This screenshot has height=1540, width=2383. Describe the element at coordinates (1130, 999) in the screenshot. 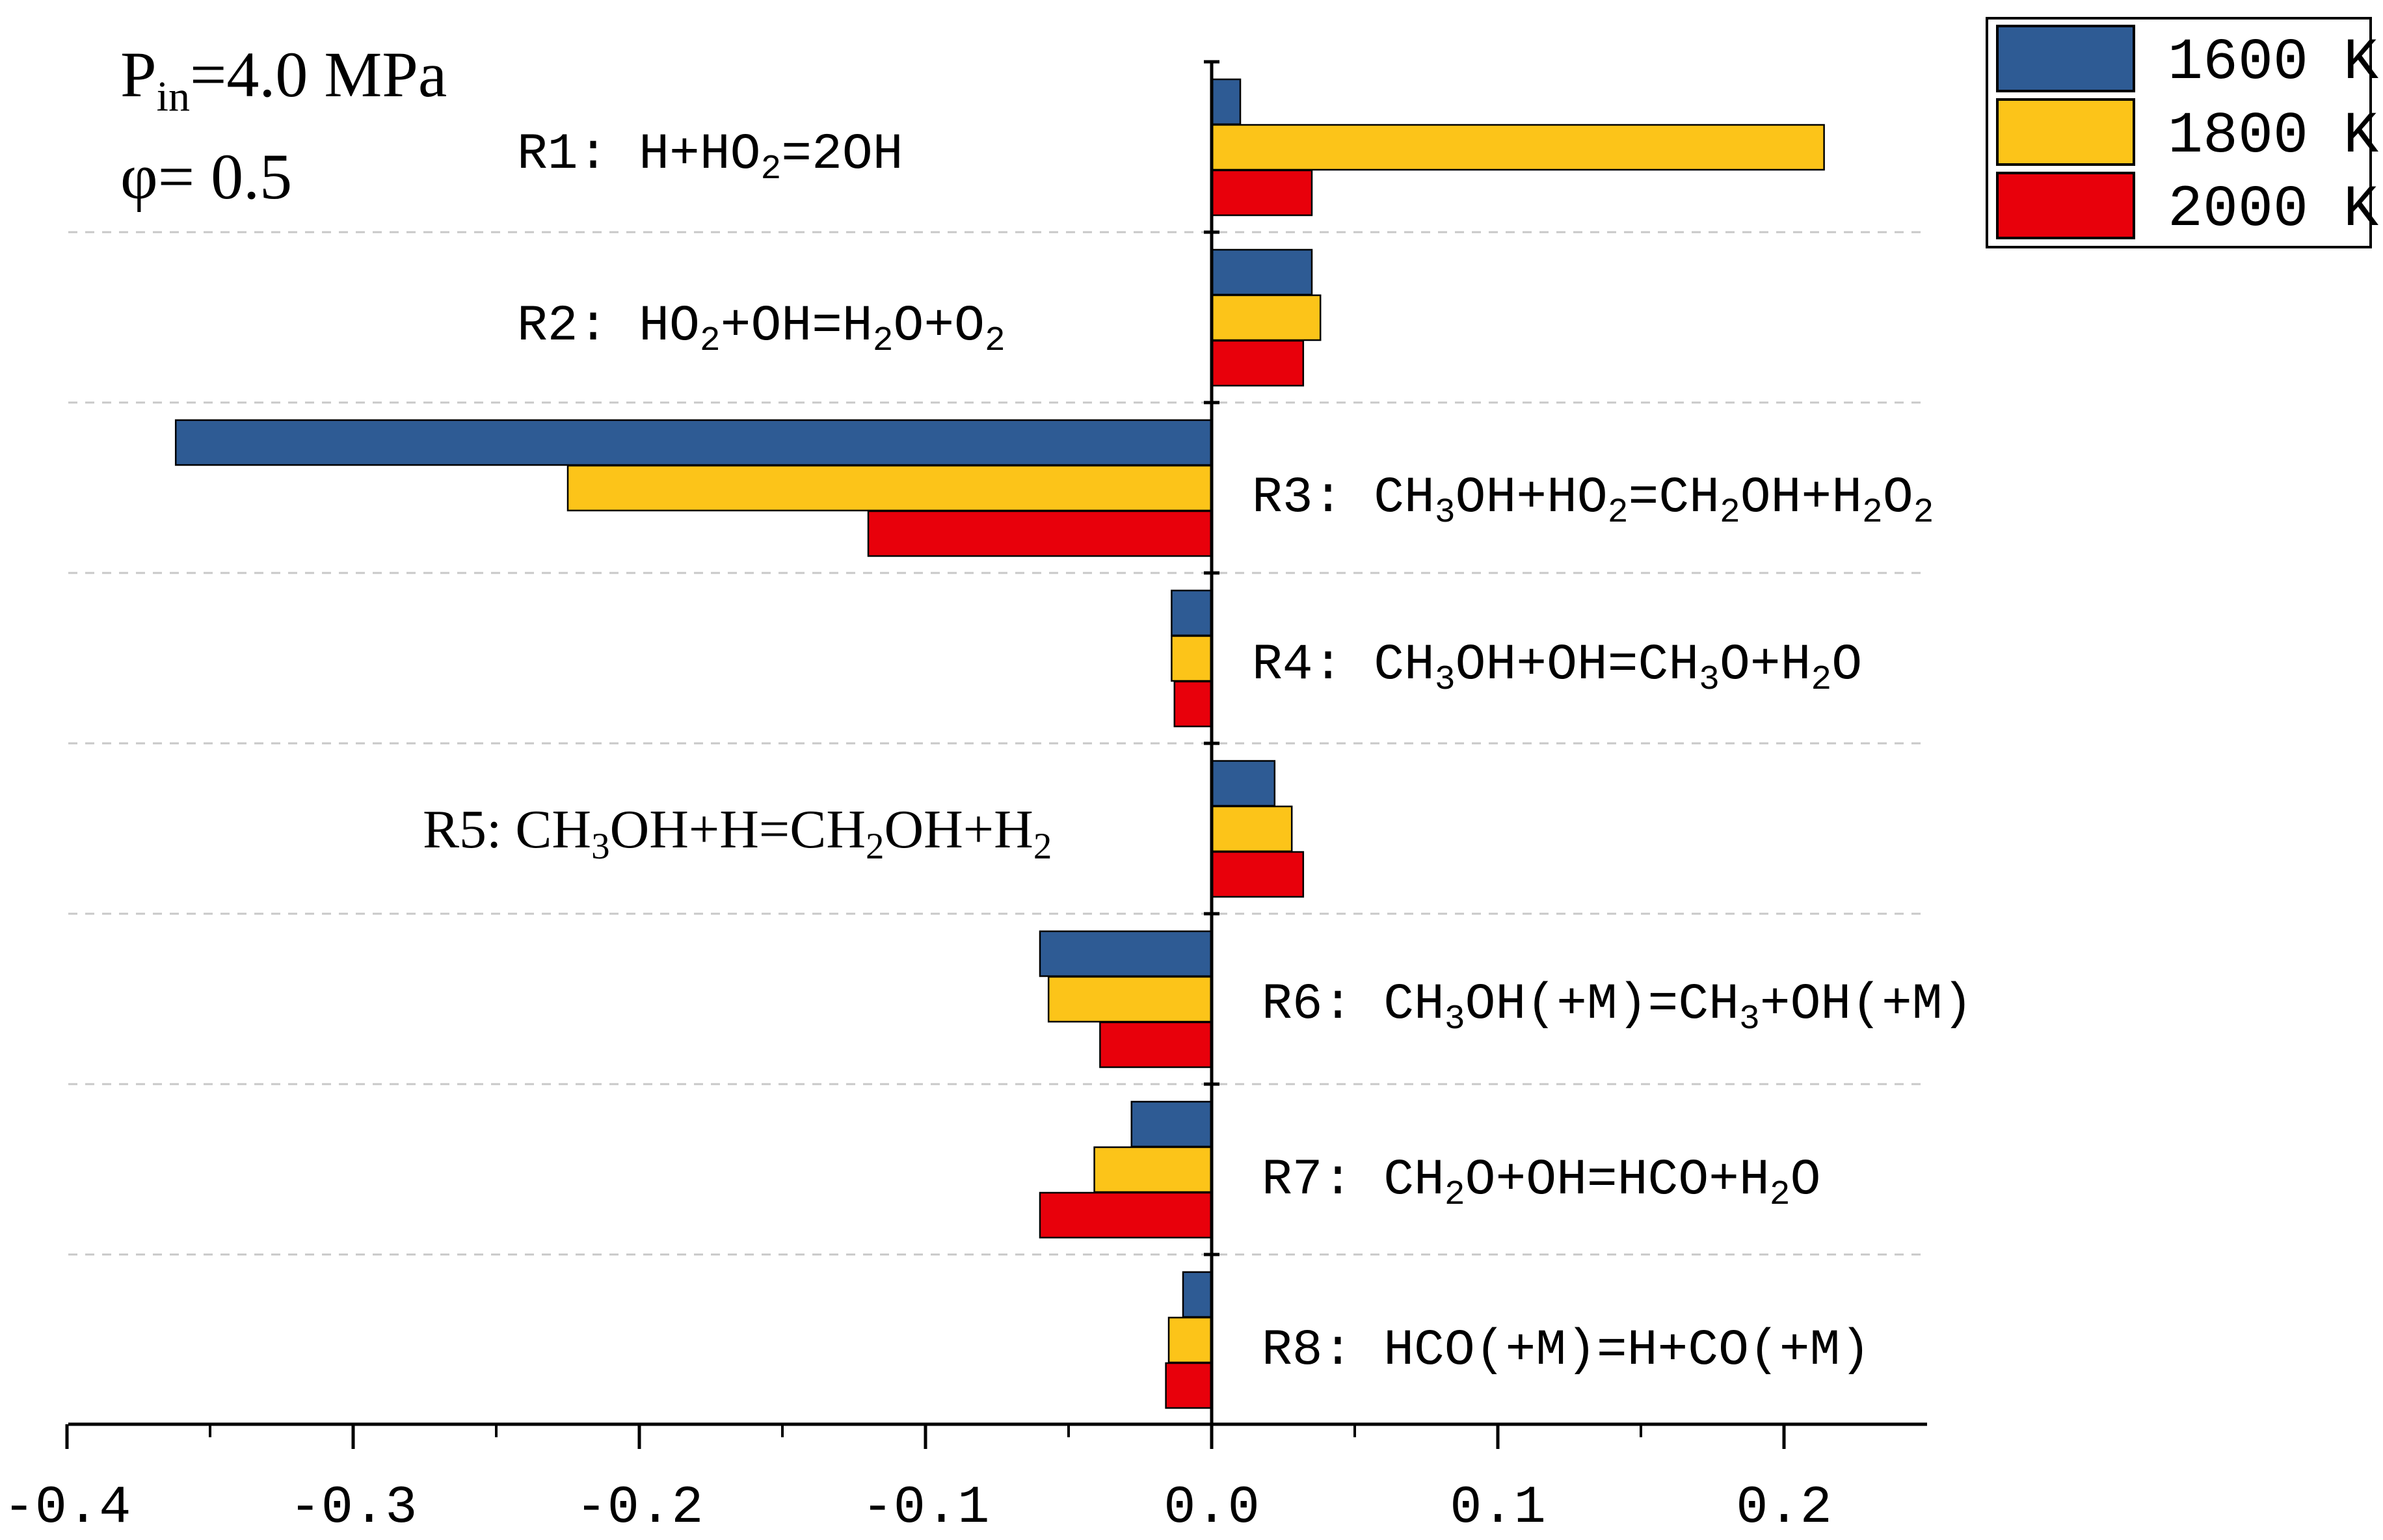

I see `bar-r6-1800k` at that location.